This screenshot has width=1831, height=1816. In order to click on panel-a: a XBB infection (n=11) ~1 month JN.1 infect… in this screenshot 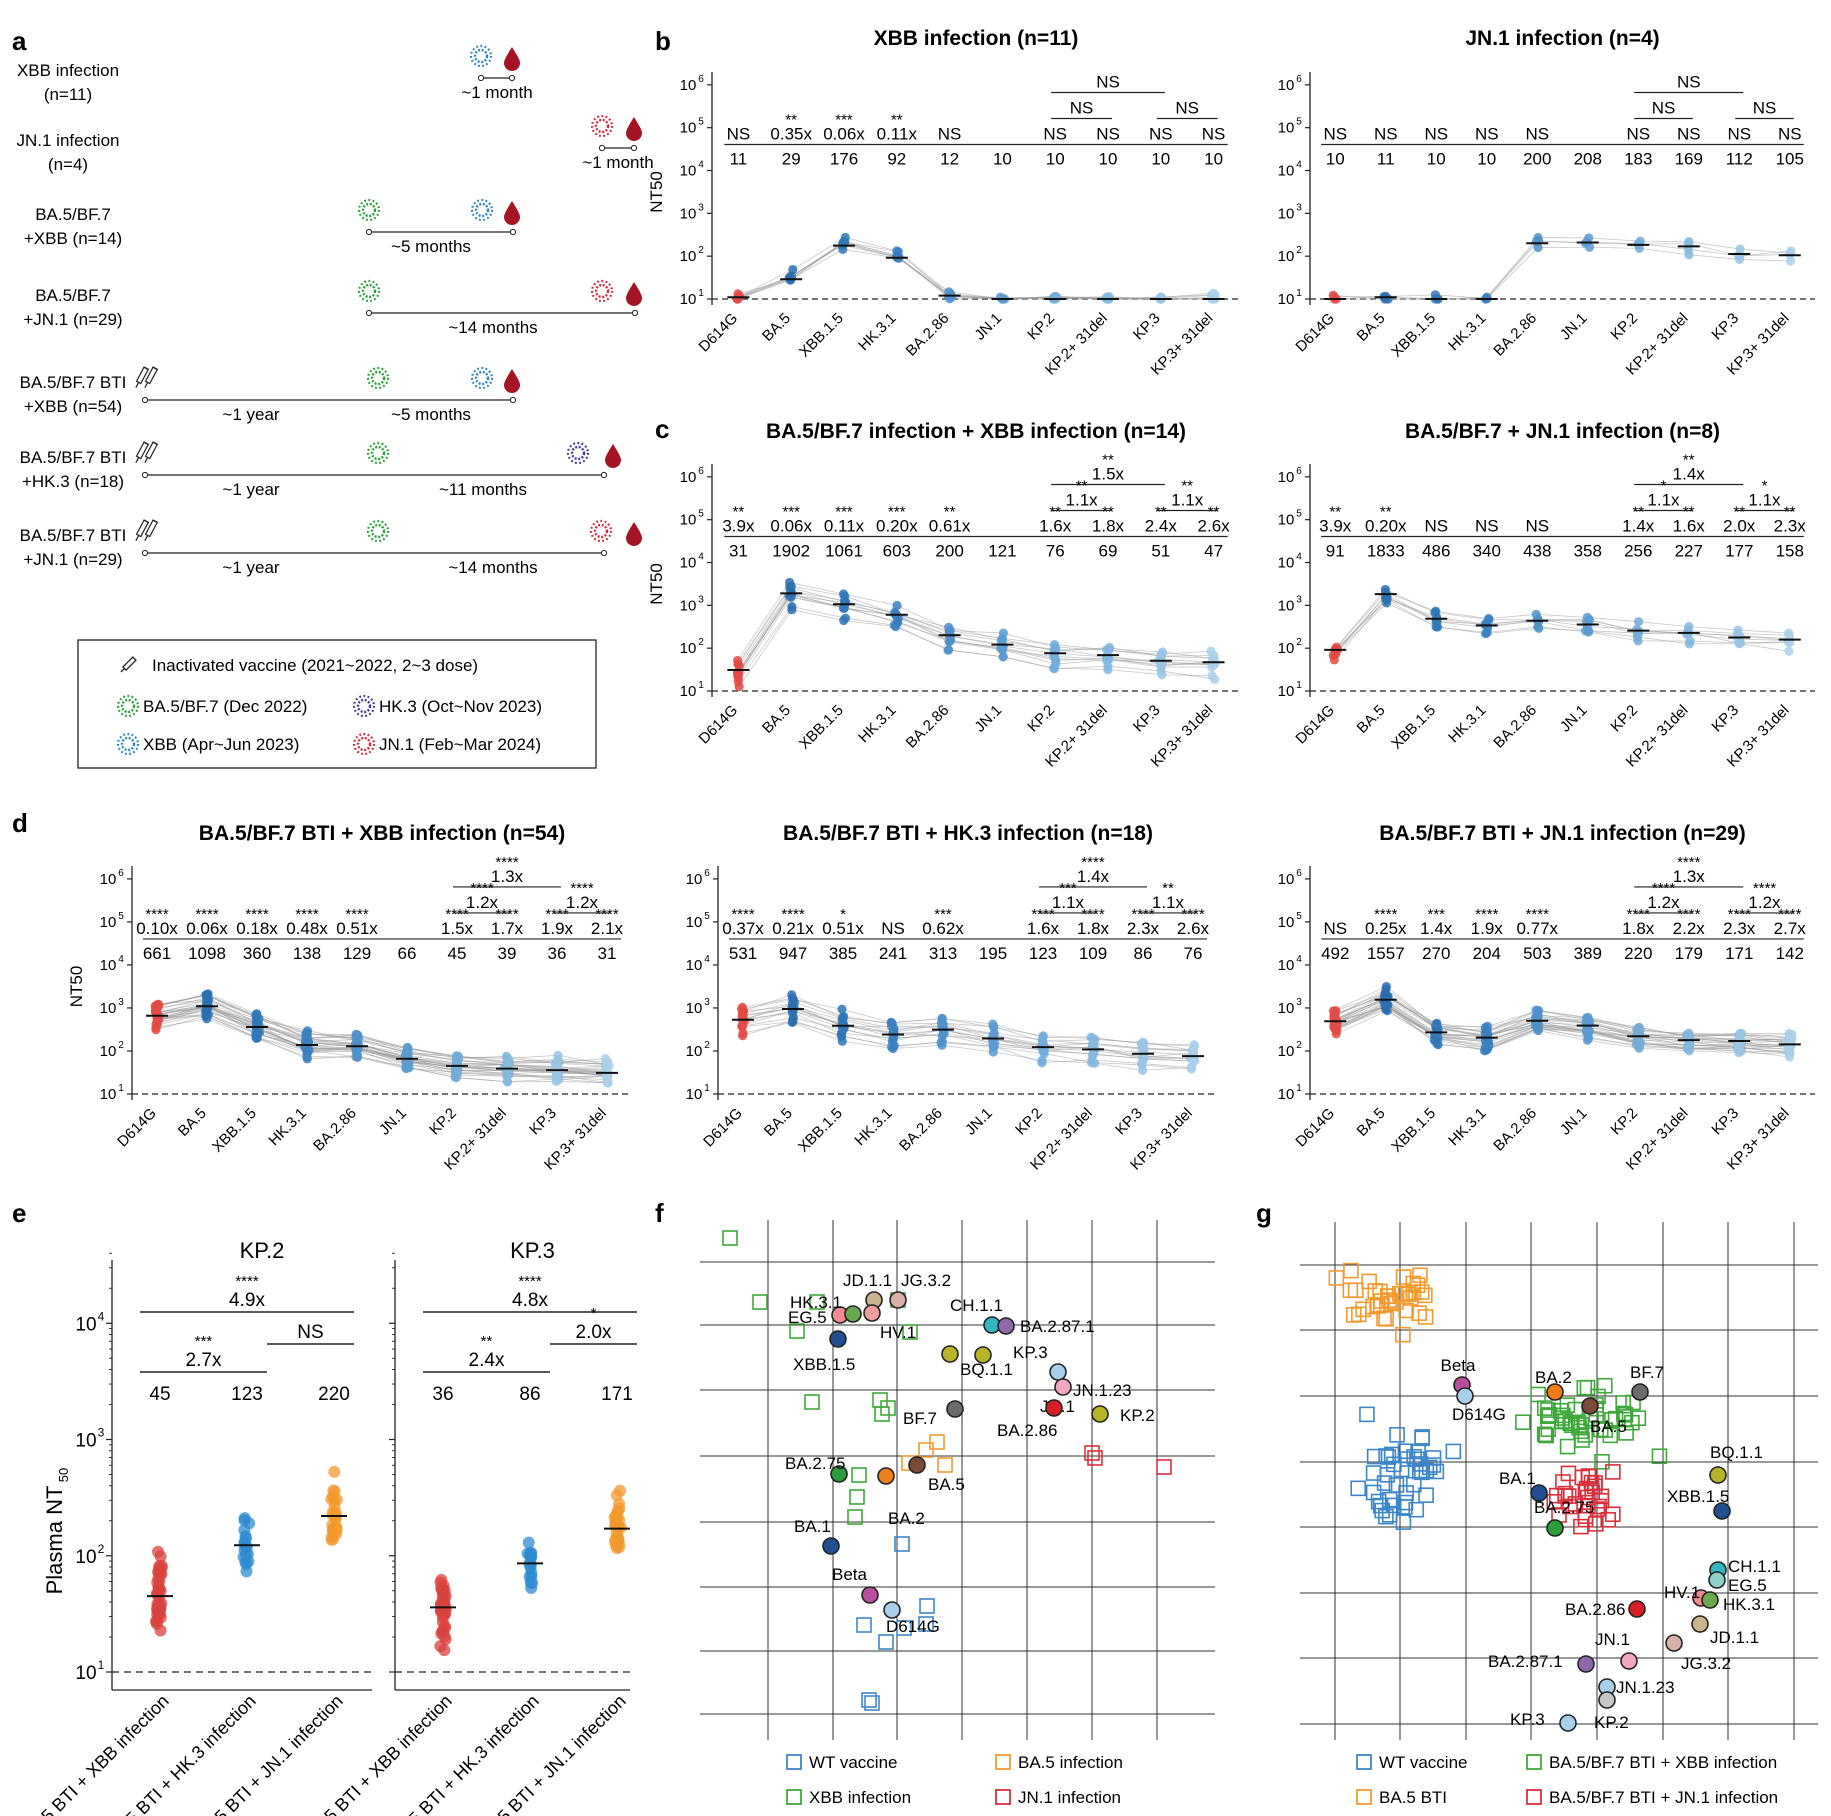, I will do `click(333, 397)`.